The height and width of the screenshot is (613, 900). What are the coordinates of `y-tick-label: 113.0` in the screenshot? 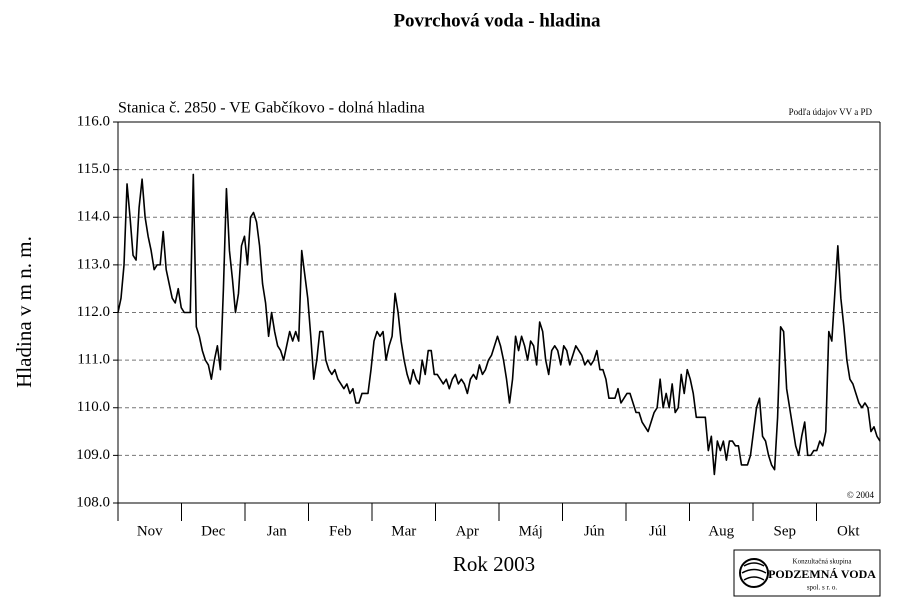 It's located at (93, 264).